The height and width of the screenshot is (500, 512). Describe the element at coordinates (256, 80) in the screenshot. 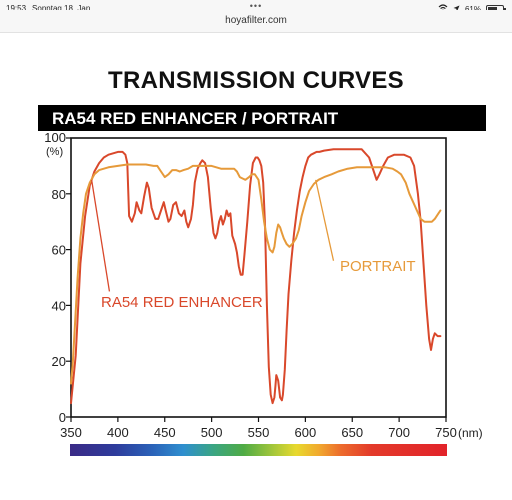

I see `page-title: TRANSMISSION CURVES` at that location.